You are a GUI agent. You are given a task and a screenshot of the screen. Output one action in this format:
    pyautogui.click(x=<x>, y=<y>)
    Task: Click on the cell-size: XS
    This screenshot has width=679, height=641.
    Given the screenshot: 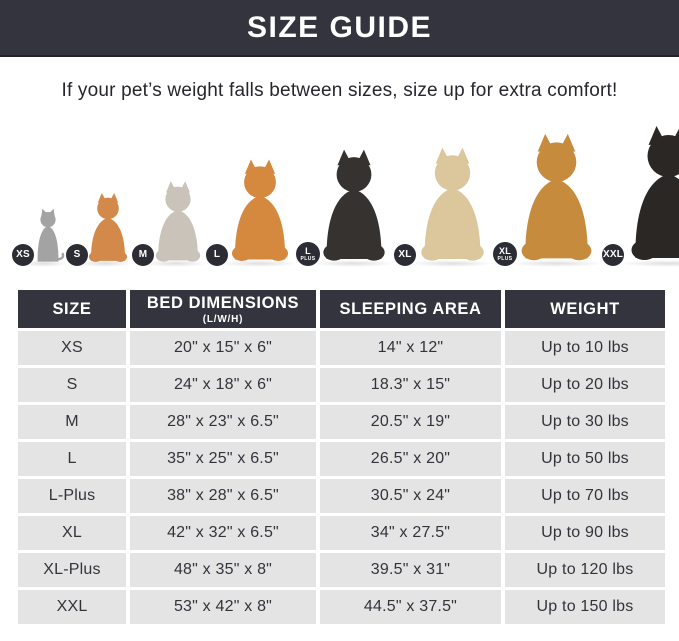 What is the action you would take?
    pyautogui.click(x=72, y=348)
    